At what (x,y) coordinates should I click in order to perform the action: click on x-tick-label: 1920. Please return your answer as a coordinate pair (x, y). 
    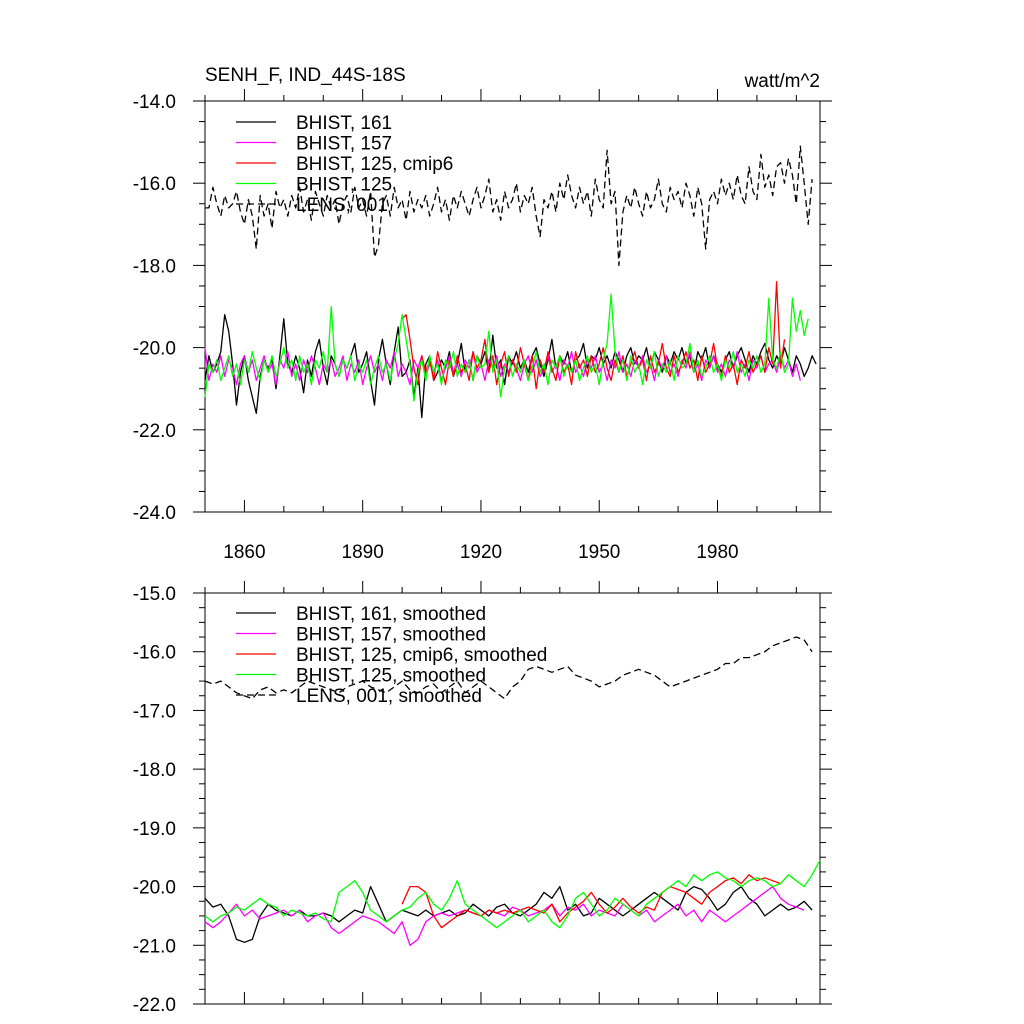
    Looking at the image, I should click on (481, 552).